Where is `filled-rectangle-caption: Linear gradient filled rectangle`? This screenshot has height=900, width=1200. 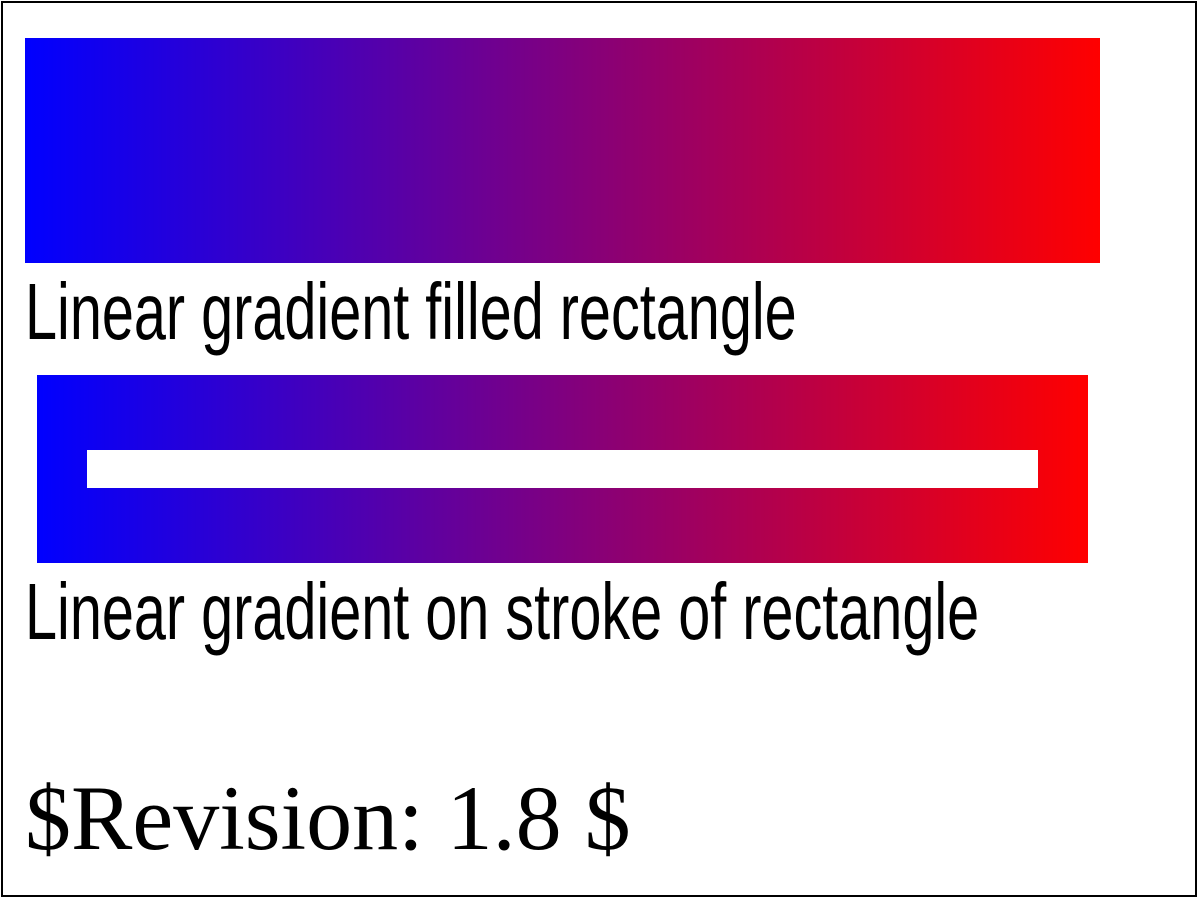 filled-rectangle-caption: Linear gradient filled rectangle is located at coordinates (411, 311).